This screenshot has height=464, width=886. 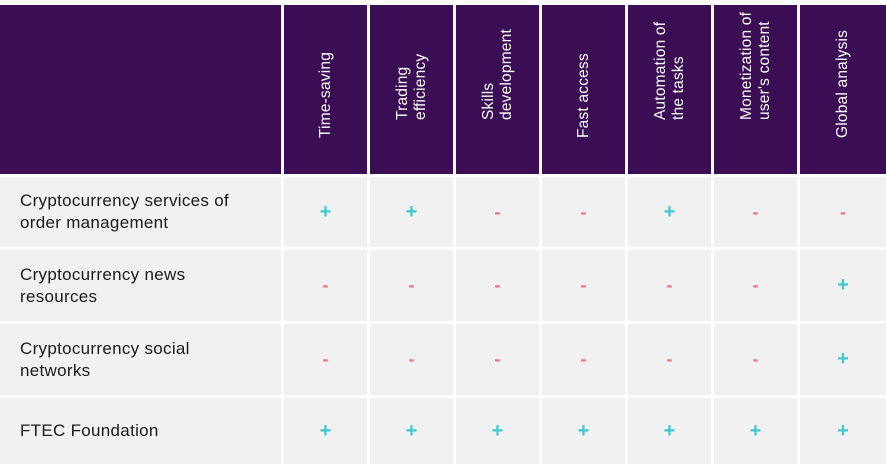 I want to click on mark-r1-c1: -, so click(x=411, y=285).